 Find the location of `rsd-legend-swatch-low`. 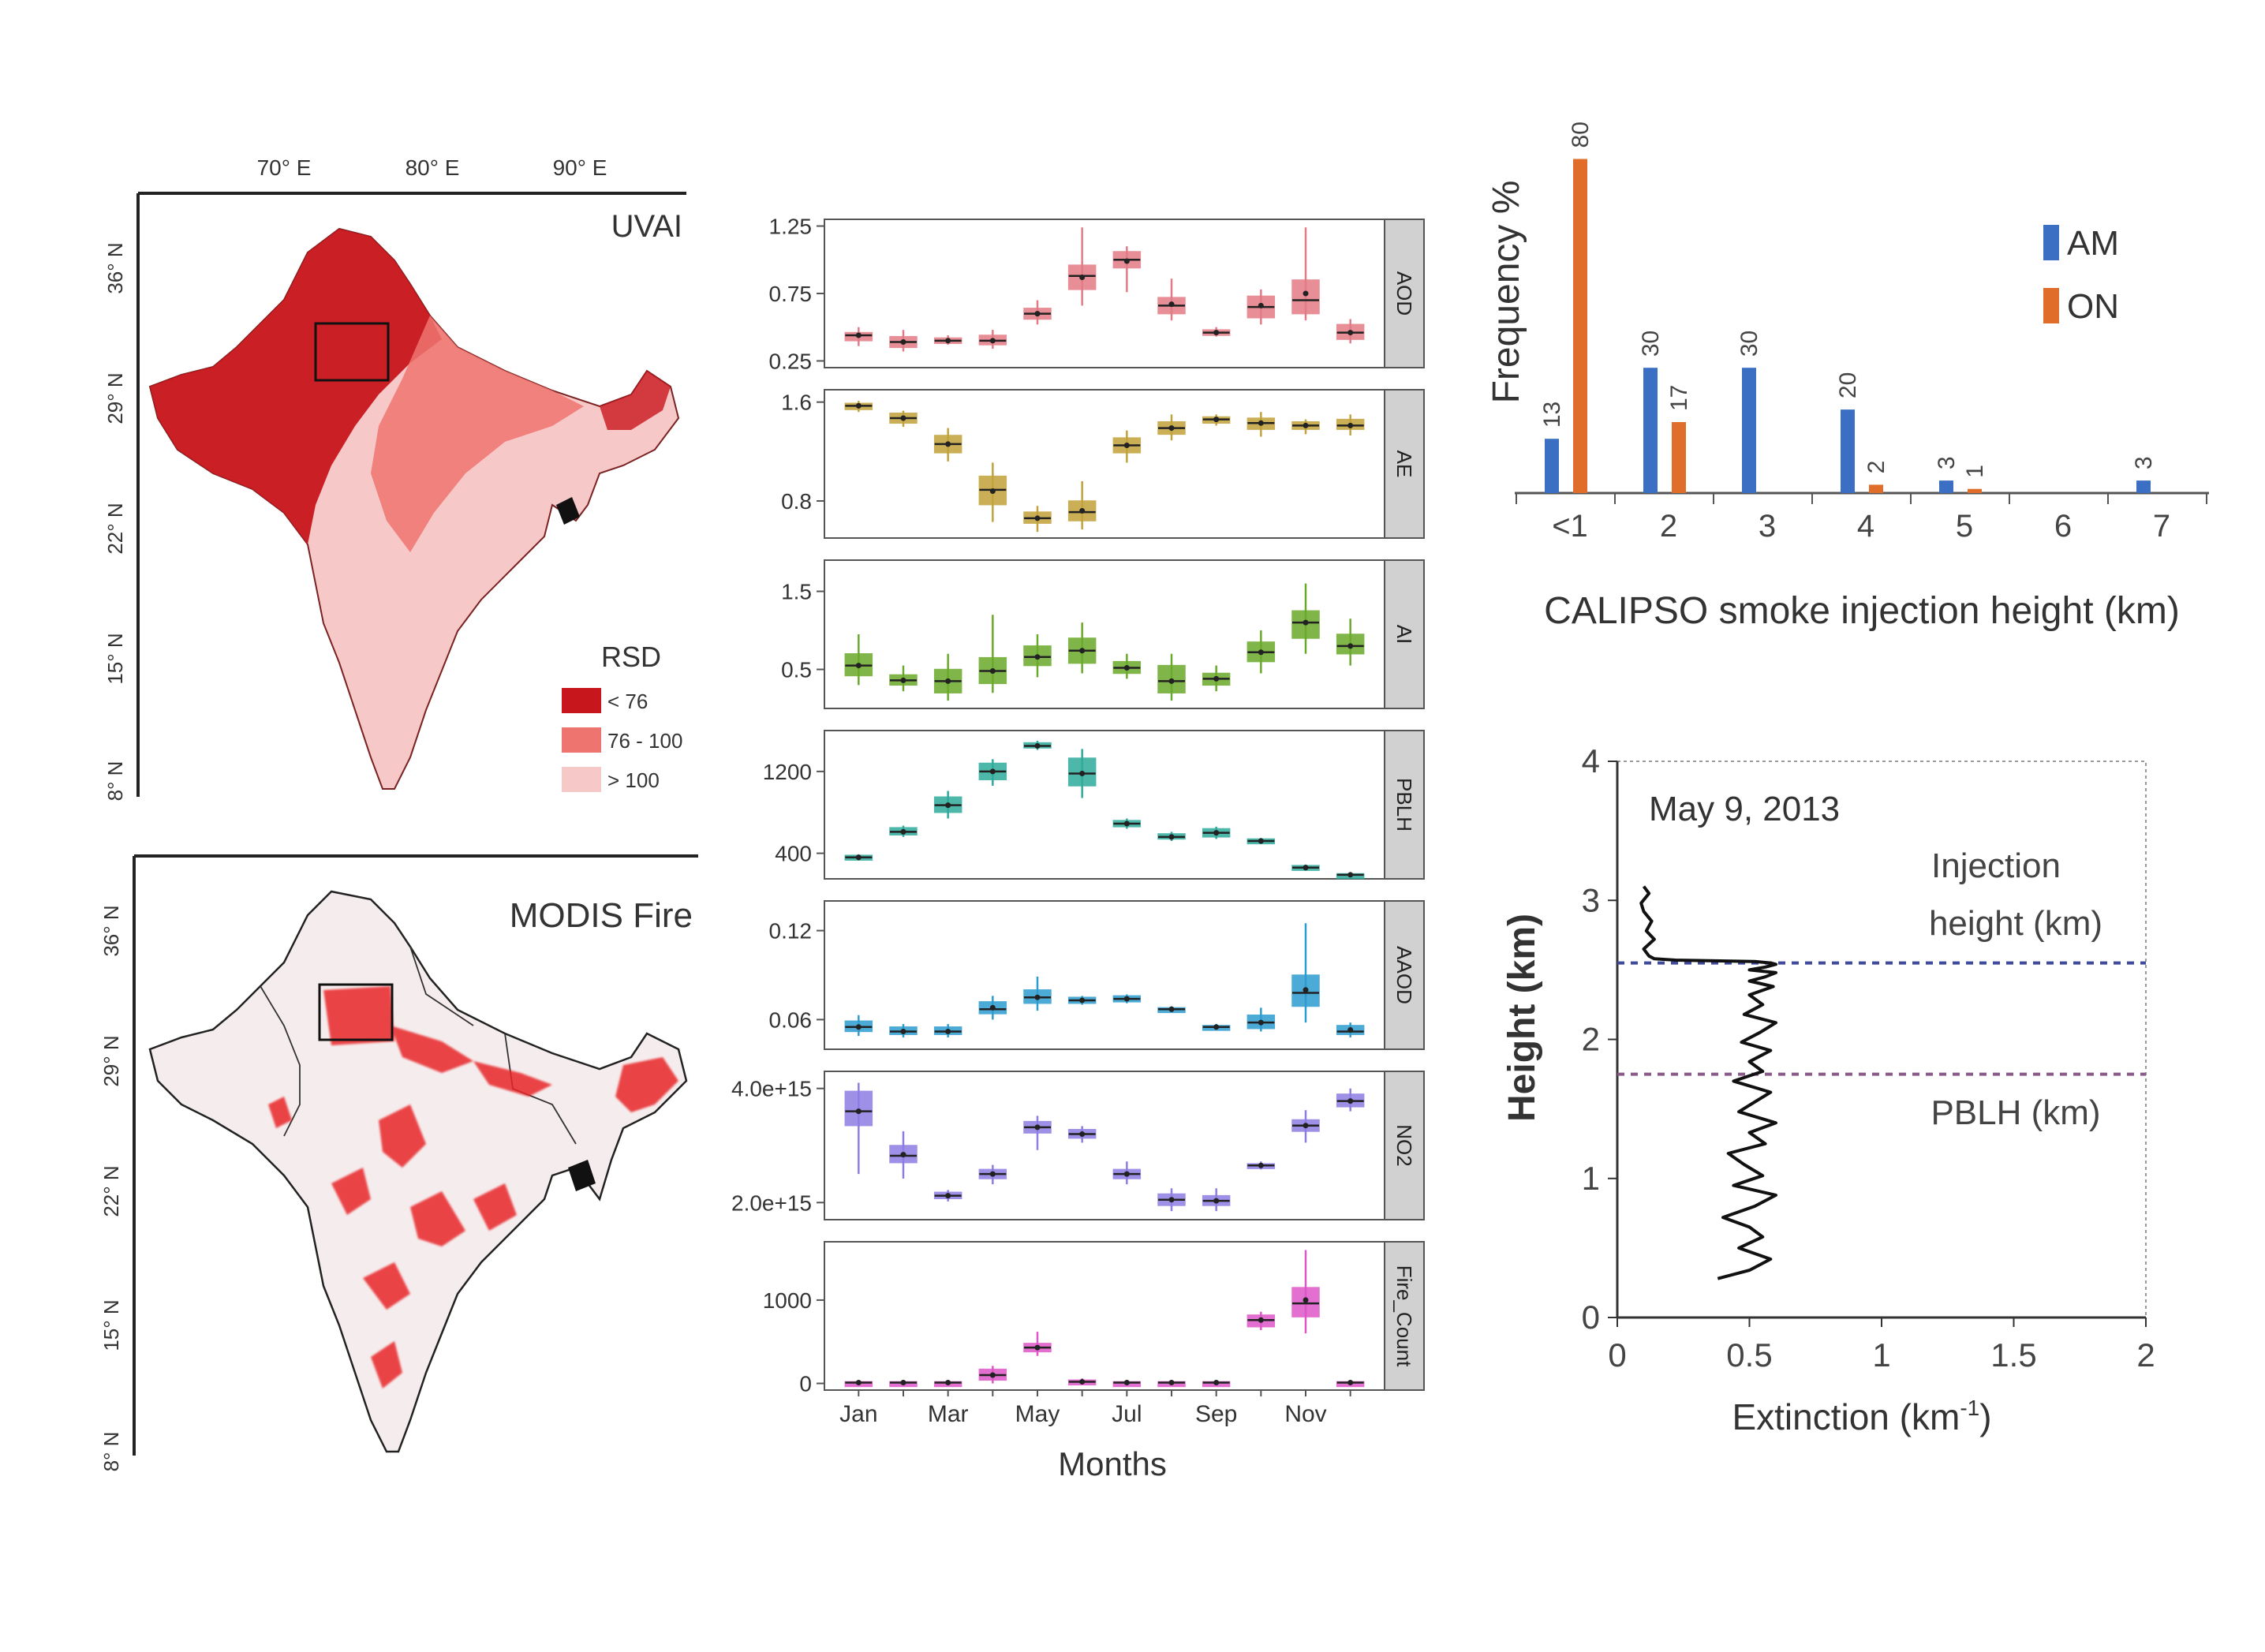

rsd-legend-swatch-low is located at coordinates (581, 700).